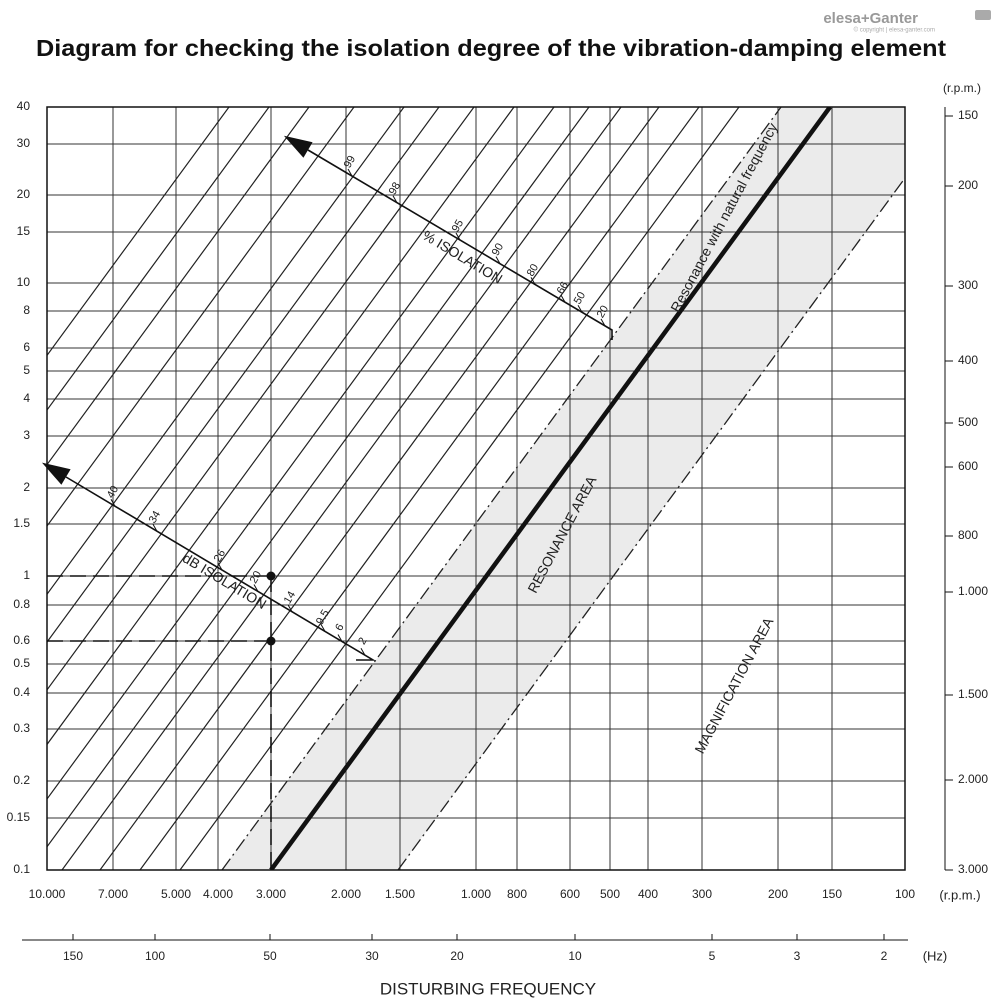  Describe the element at coordinates (533, 270) in the screenshot. I see `percent-scale-tick-label: 80` at that location.